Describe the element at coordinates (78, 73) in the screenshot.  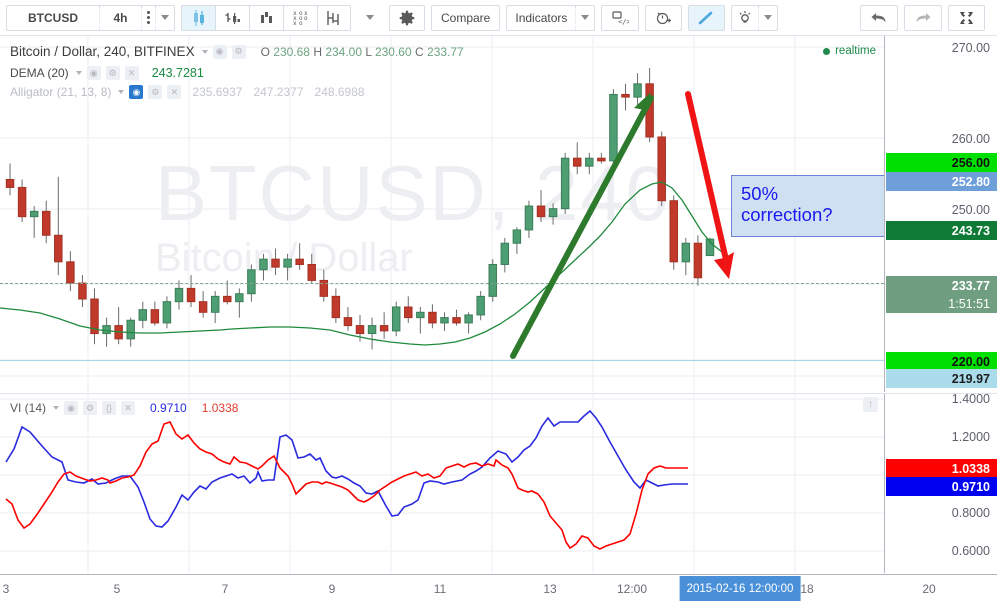
I see `dema-chevron-down-icon` at that location.